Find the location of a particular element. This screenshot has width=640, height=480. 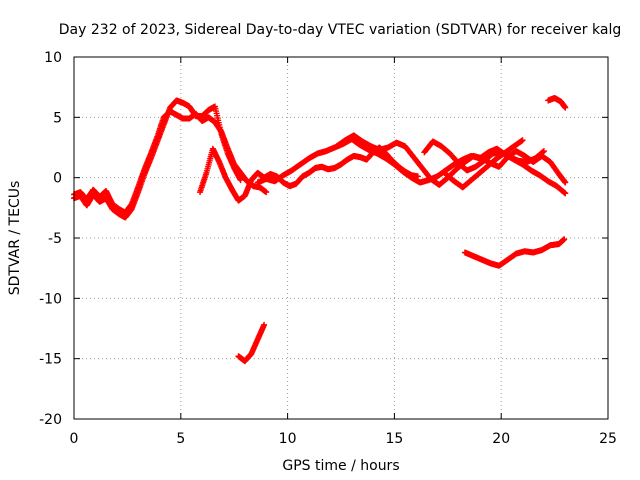

x-tick-labels: 0 5 10 15 20 25 is located at coordinates (343, 439).